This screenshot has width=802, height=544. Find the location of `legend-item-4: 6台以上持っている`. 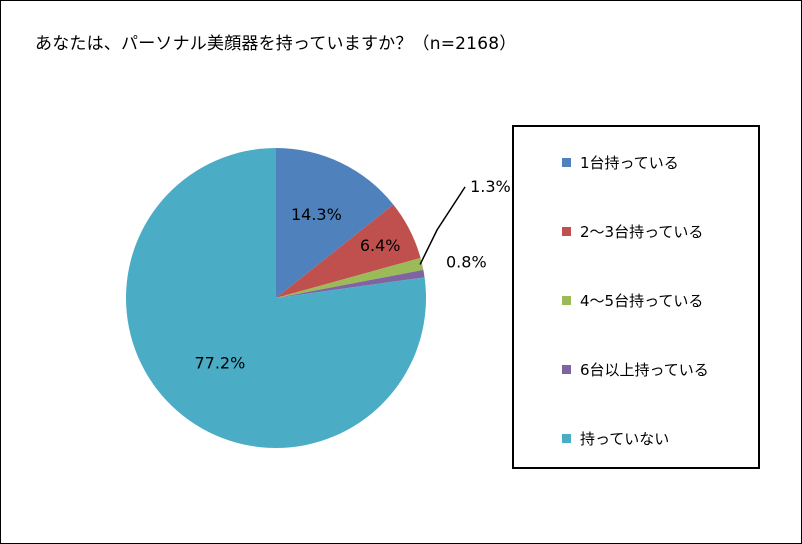

legend-item-4: 6台以上持っている is located at coordinates (635, 369).